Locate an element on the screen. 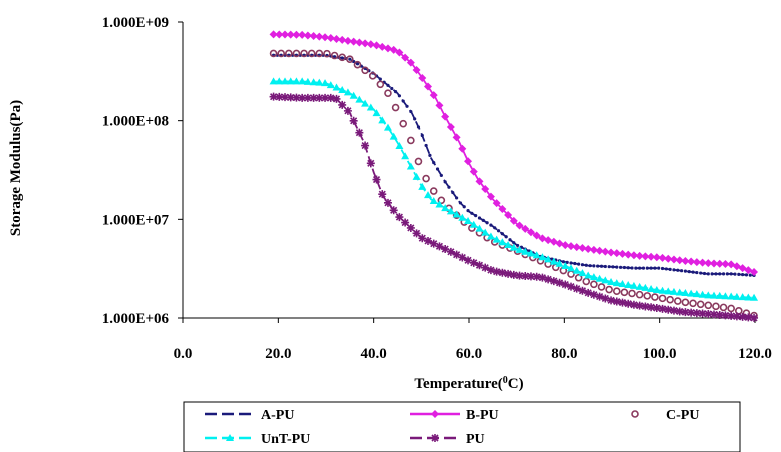  legend: A-PU B-PU C-PU UnT-PU PU is located at coordinates (462, 426).